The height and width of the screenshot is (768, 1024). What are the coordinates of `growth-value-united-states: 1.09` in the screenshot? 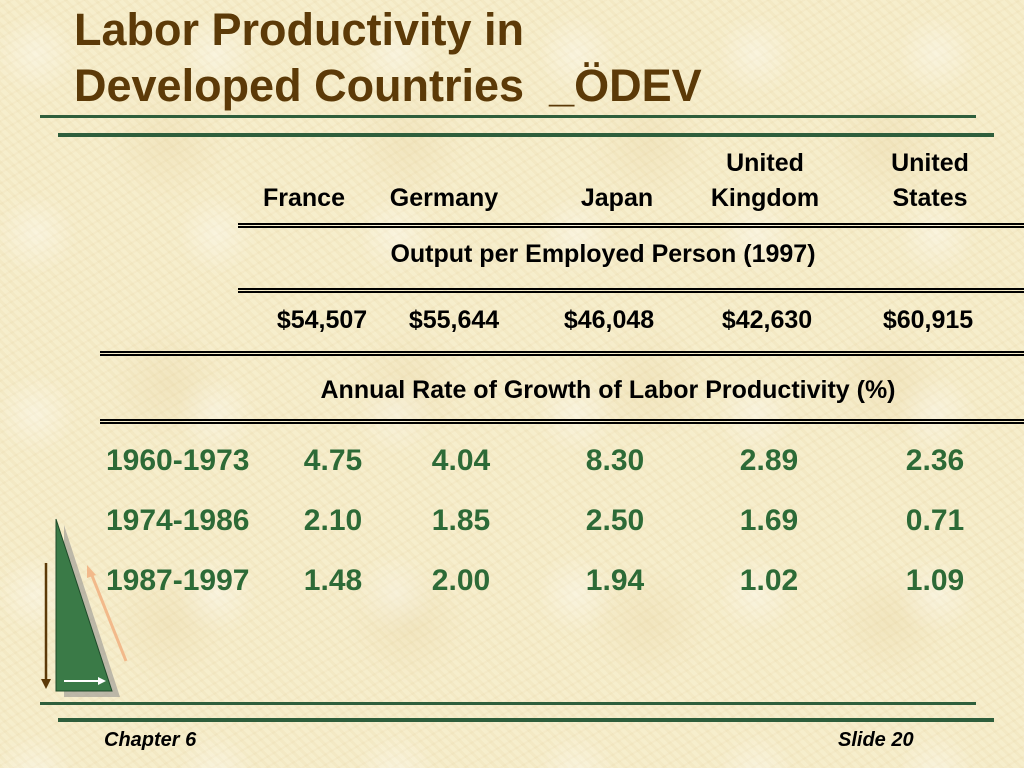 It's located at (935, 580).